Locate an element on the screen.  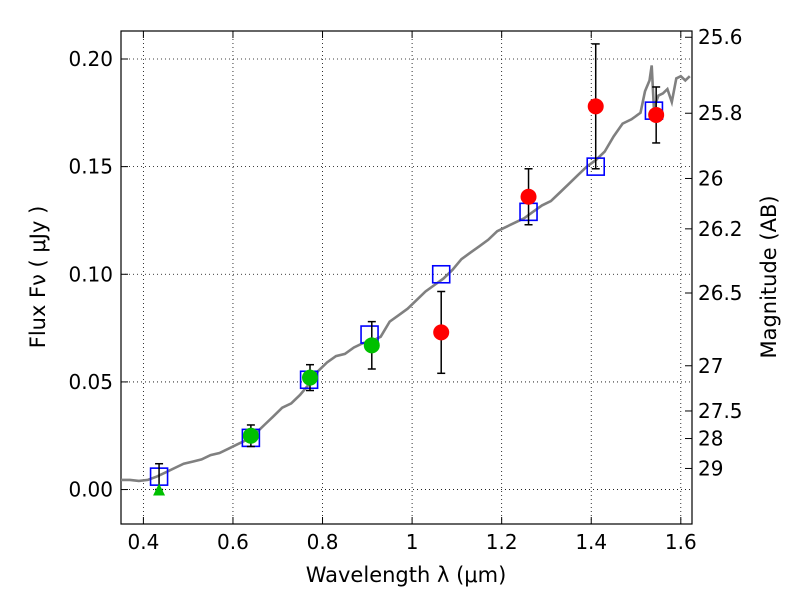
y2-tick-label: 26.5 is located at coordinates (720, 293).